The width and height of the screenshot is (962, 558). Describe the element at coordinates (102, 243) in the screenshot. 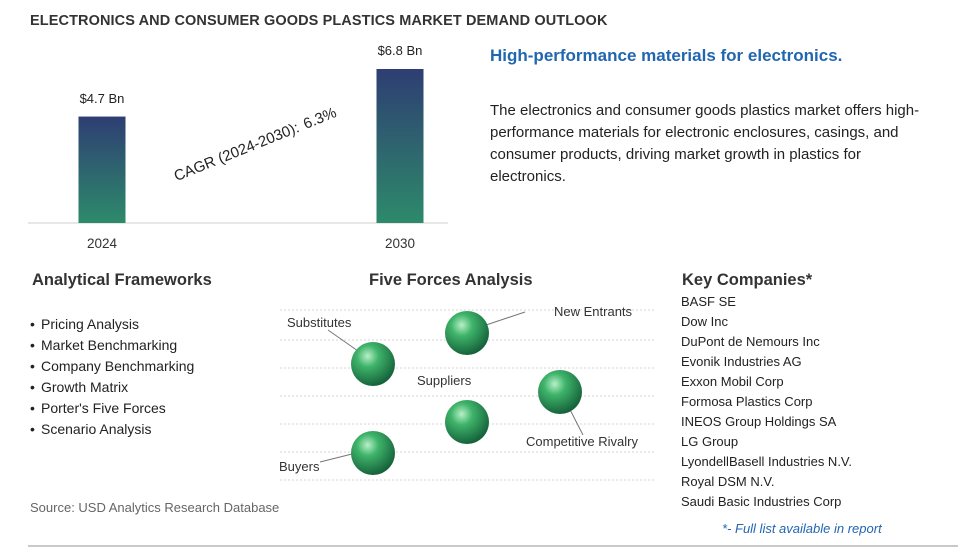

I see `x-tick-label-2024: 2024` at that location.